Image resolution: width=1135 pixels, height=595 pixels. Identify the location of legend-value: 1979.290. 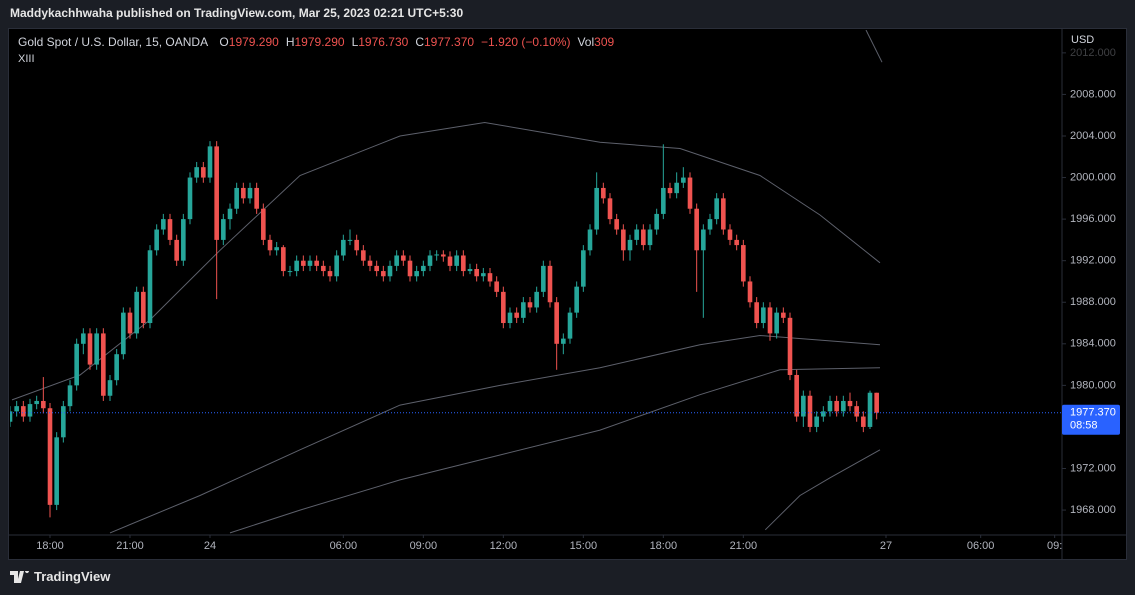
(253, 42).